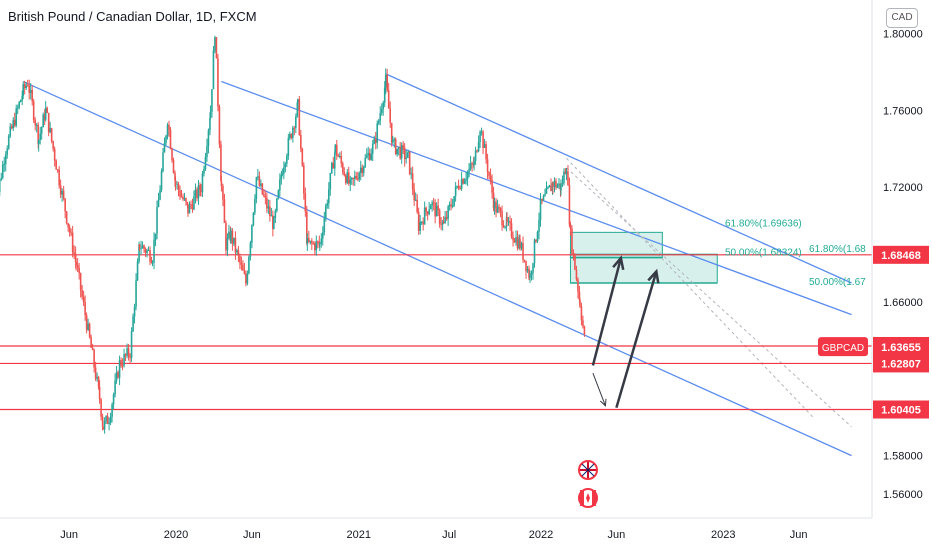 The image size is (932, 550). What do you see at coordinates (901, 409) in the screenshot?
I see `price-badge` at bounding box center [901, 409].